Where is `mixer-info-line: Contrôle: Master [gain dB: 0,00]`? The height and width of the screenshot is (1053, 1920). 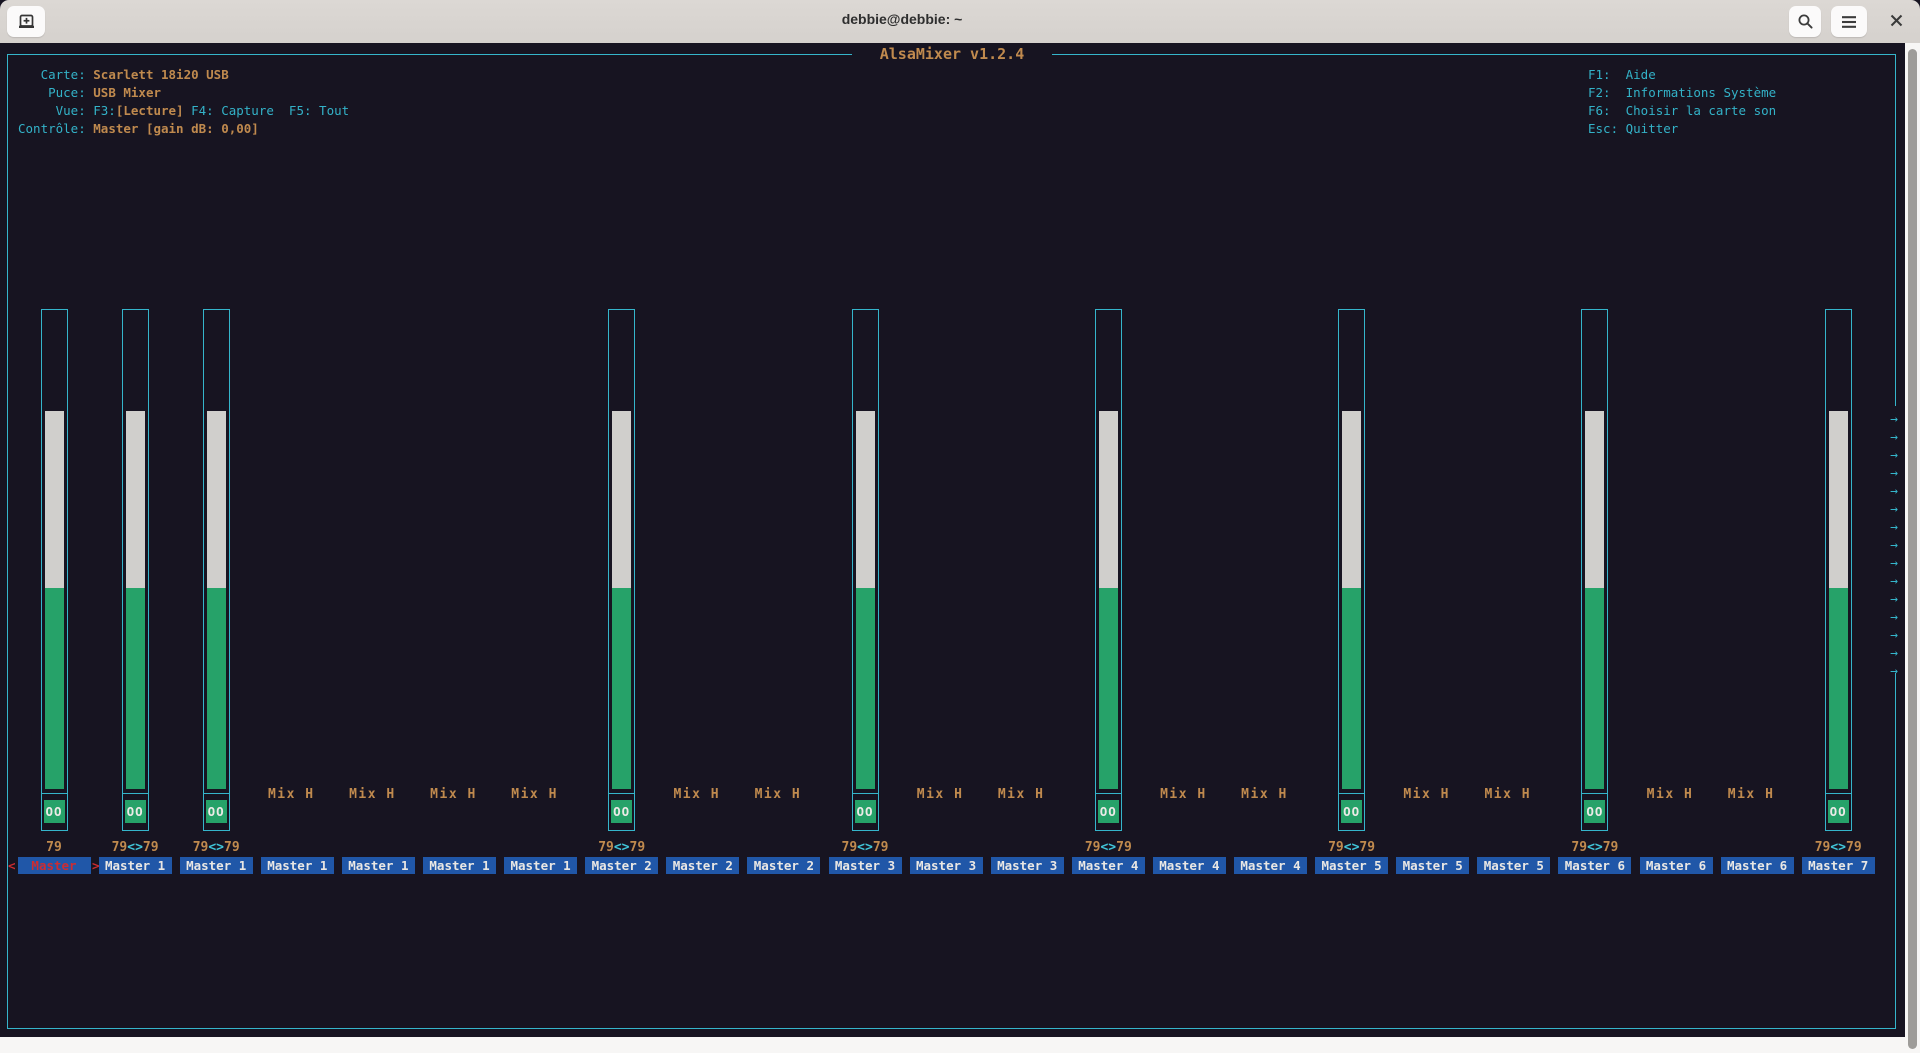
mixer-info-line: Contrôle: Master [gain dB: 0,00] is located at coordinates (183, 129).